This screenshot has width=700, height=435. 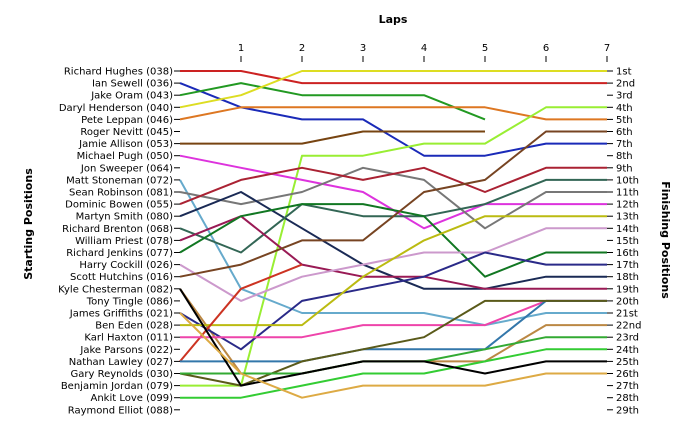 I want to click on starting-position-label: Ben Eden (028), so click(x=134, y=326).